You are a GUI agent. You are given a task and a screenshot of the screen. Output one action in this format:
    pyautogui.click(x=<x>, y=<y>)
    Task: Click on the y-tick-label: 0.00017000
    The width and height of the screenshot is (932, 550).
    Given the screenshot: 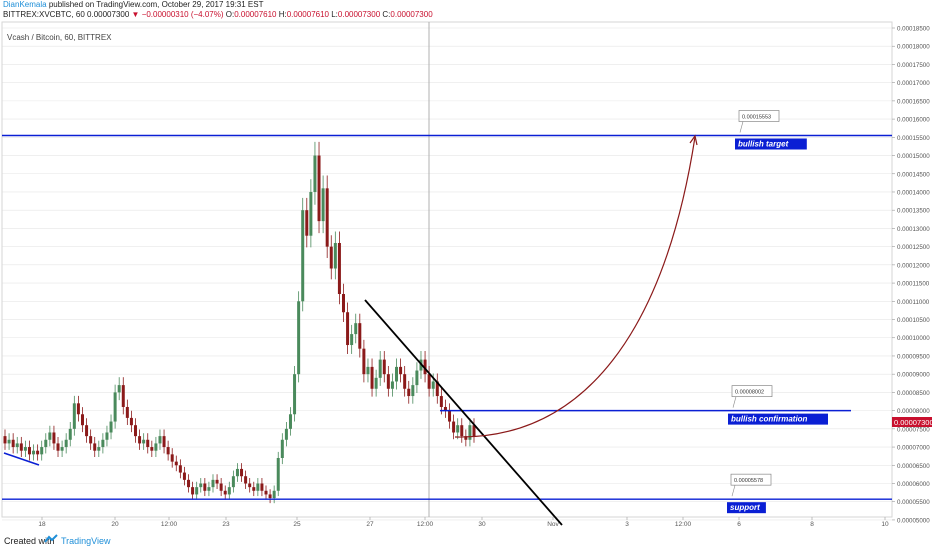 What is the action you would take?
    pyautogui.click(x=913, y=83)
    